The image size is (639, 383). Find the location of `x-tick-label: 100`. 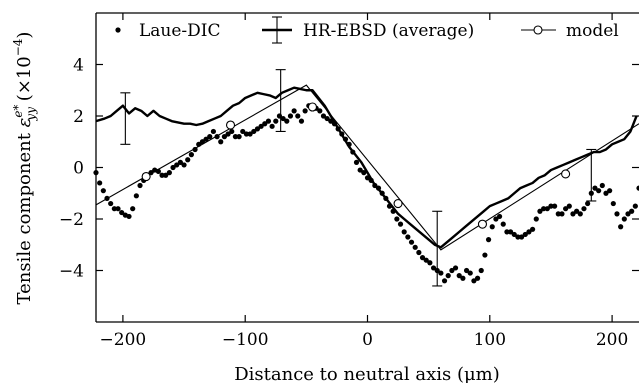

x-tick-label: 100 is located at coordinates (490, 340).